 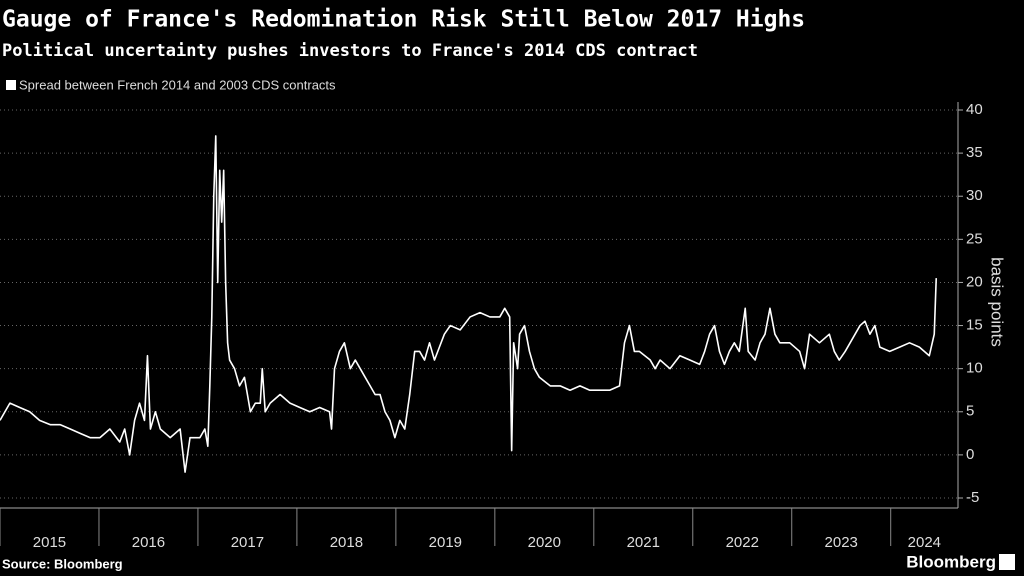 I want to click on legend-swatch, so click(x=11, y=85).